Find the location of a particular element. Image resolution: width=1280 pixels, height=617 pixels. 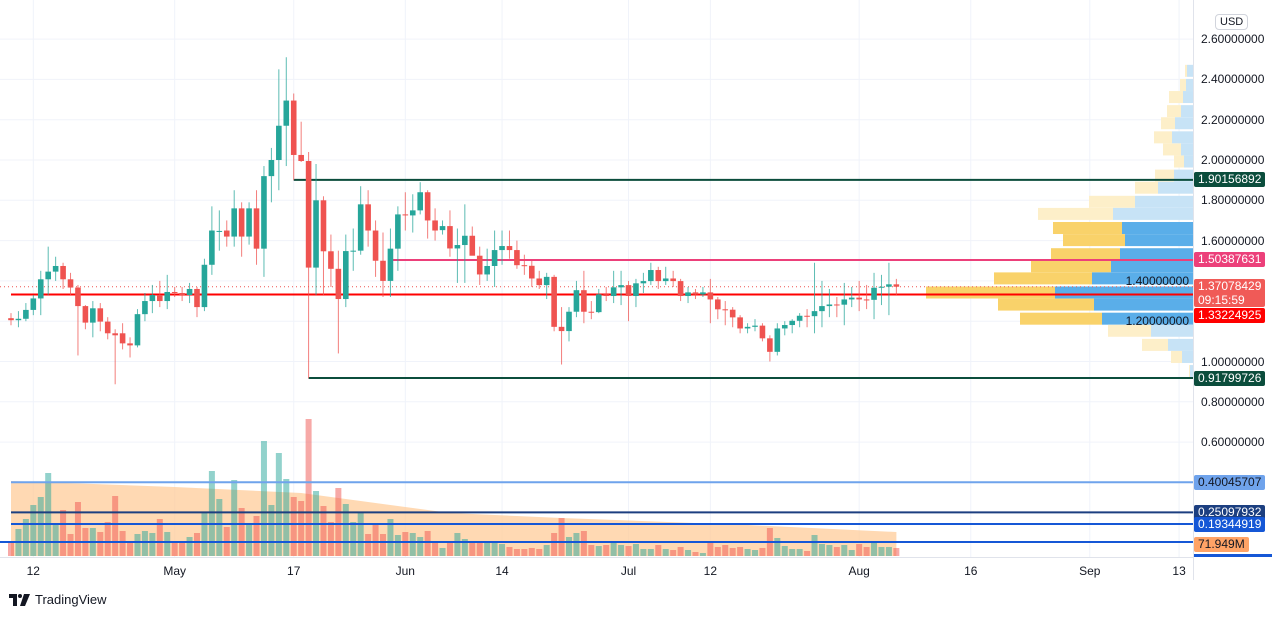

price-tick-label: 1.60000000 is located at coordinates (1233, 240).